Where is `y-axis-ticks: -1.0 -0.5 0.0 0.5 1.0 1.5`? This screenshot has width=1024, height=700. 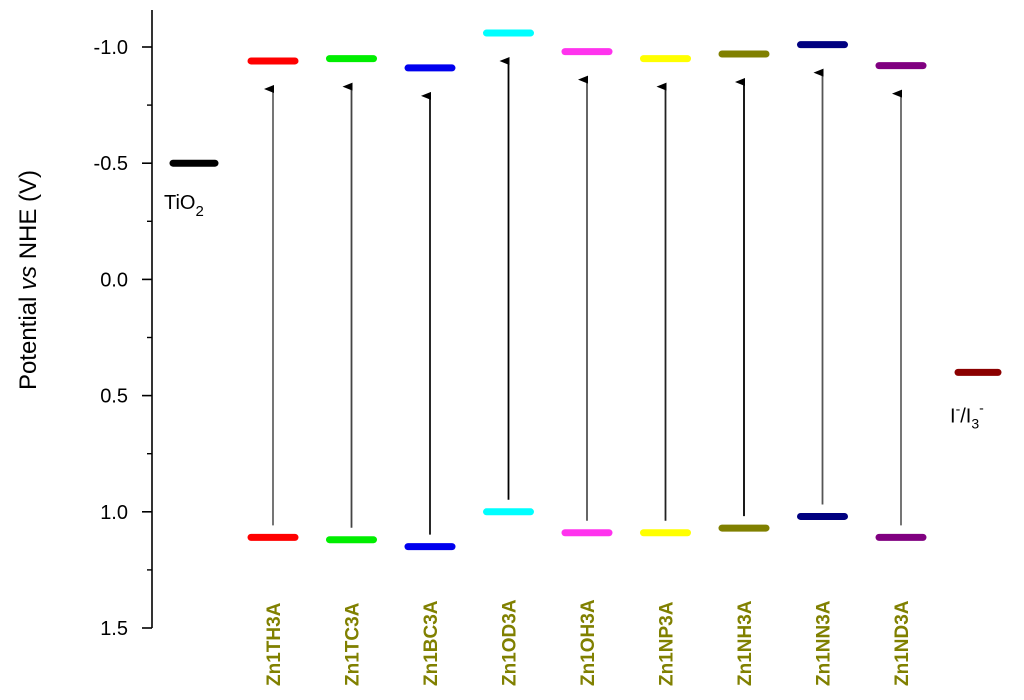 y-axis-ticks: -1.0 -0.5 0.0 0.5 1.0 1.5 is located at coordinates (123, 338).